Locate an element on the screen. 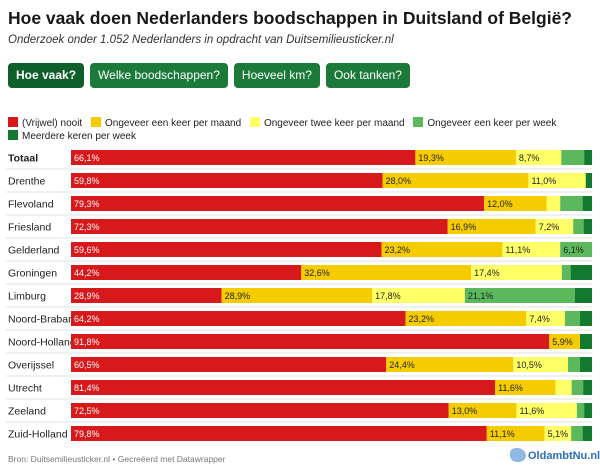 The height and width of the screenshot is (470, 600). bar-segment-utrecht-s4 is located at coordinates (587, 387).